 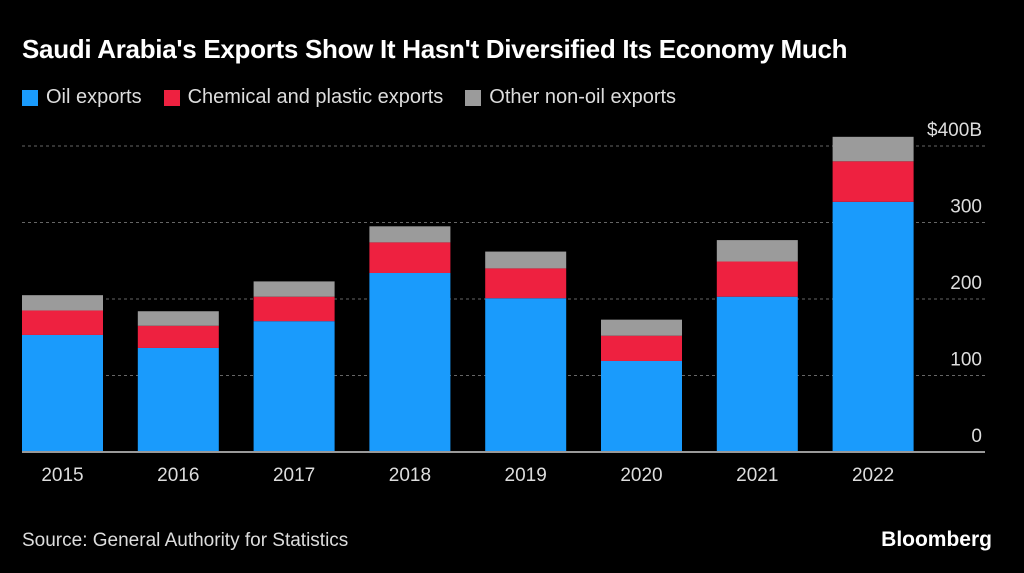 I want to click on x-tick-label: 2018, so click(x=410, y=475).